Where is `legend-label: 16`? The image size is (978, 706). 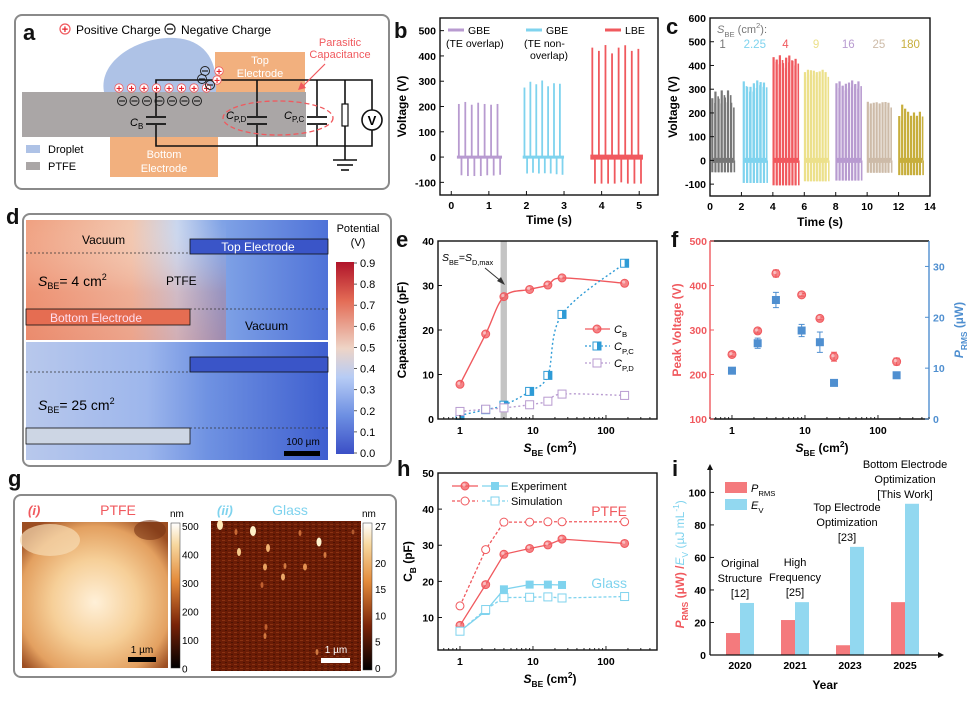
legend-label: 16 is located at coordinates (848, 45).